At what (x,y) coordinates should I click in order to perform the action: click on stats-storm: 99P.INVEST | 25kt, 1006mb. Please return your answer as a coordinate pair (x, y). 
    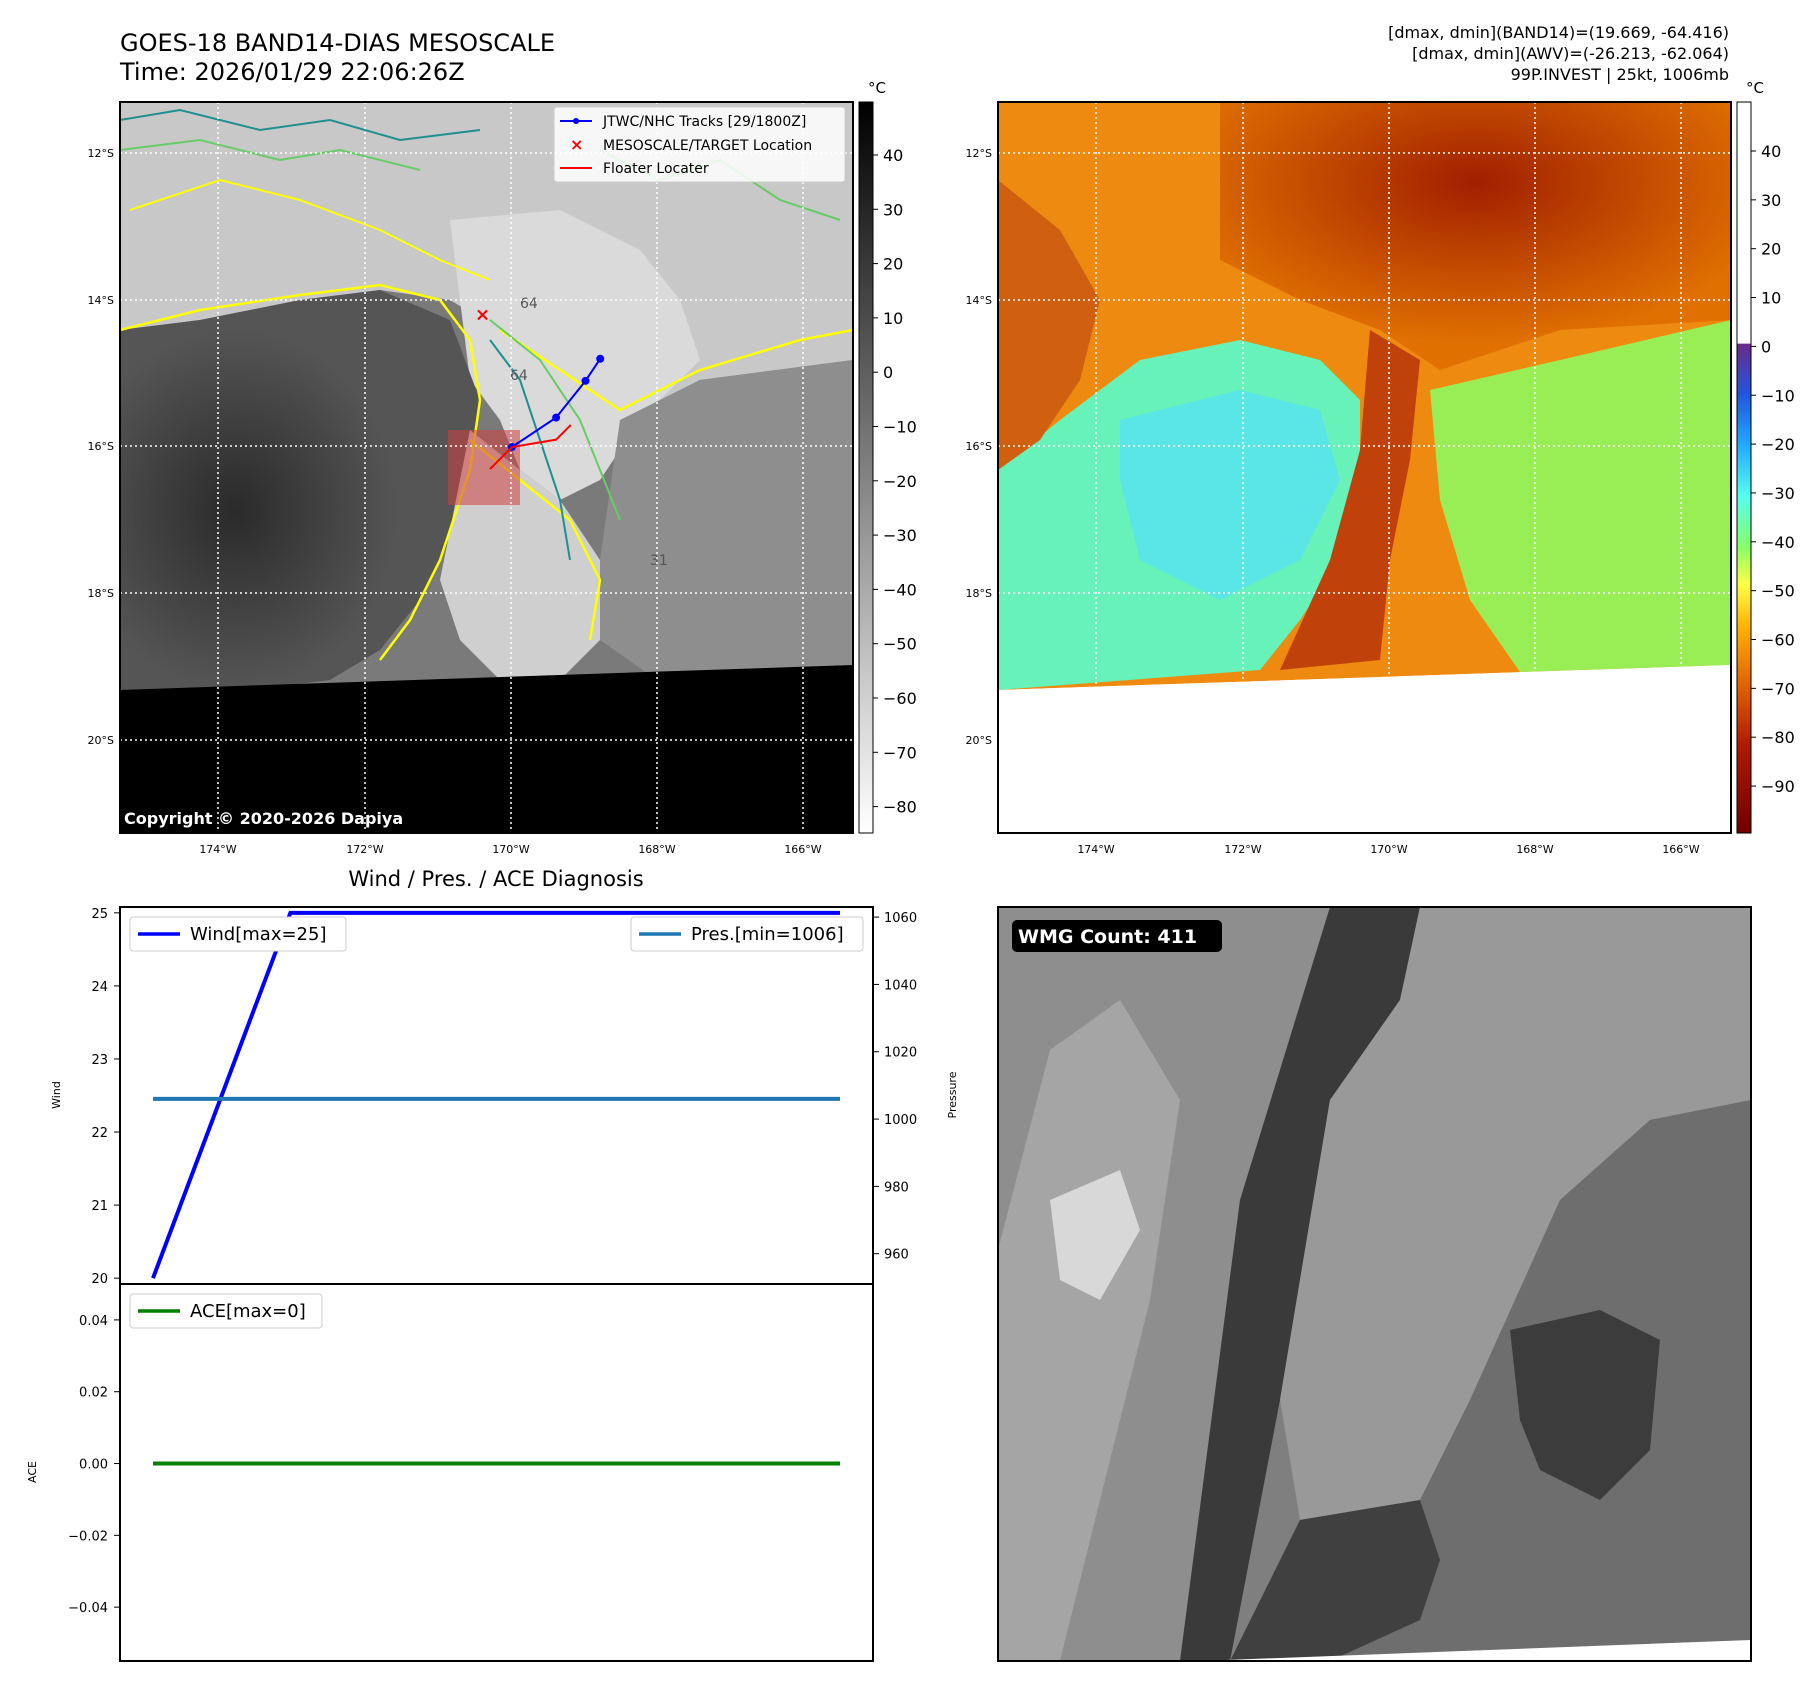
    Looking at the image, I should click on (1620, 74).